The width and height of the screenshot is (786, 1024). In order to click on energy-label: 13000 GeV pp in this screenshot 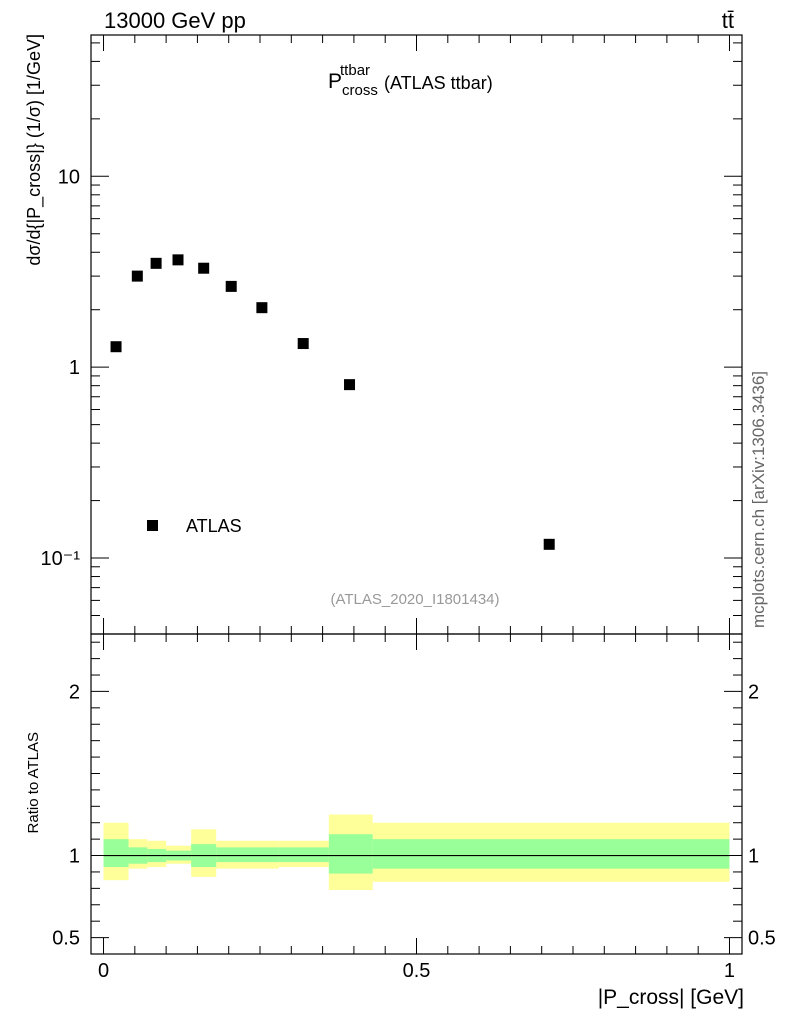, I will do `click(175, 20)`.